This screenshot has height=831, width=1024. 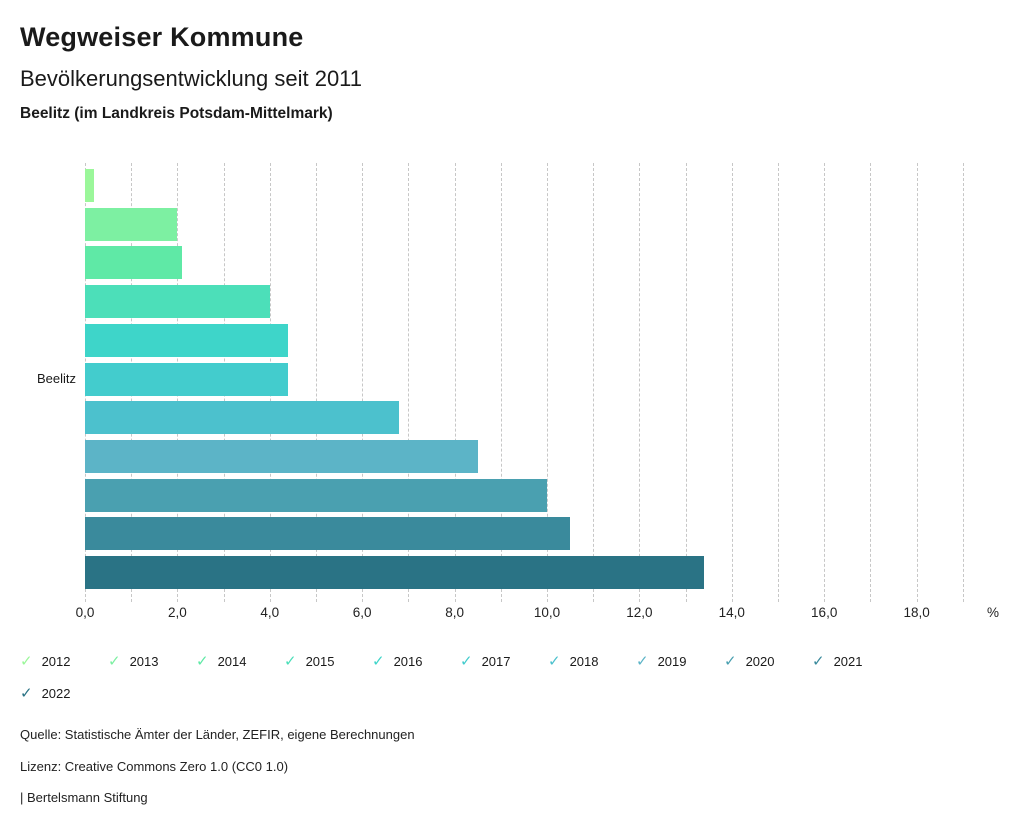 What do you see at coordinates (56, 693) in the screenshot?
I see `legend-item-label: 2022` at bounding box center [56, 693].